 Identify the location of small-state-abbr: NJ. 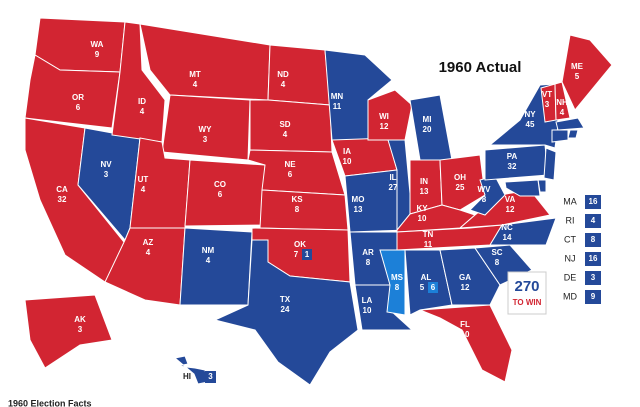
(570, 258).